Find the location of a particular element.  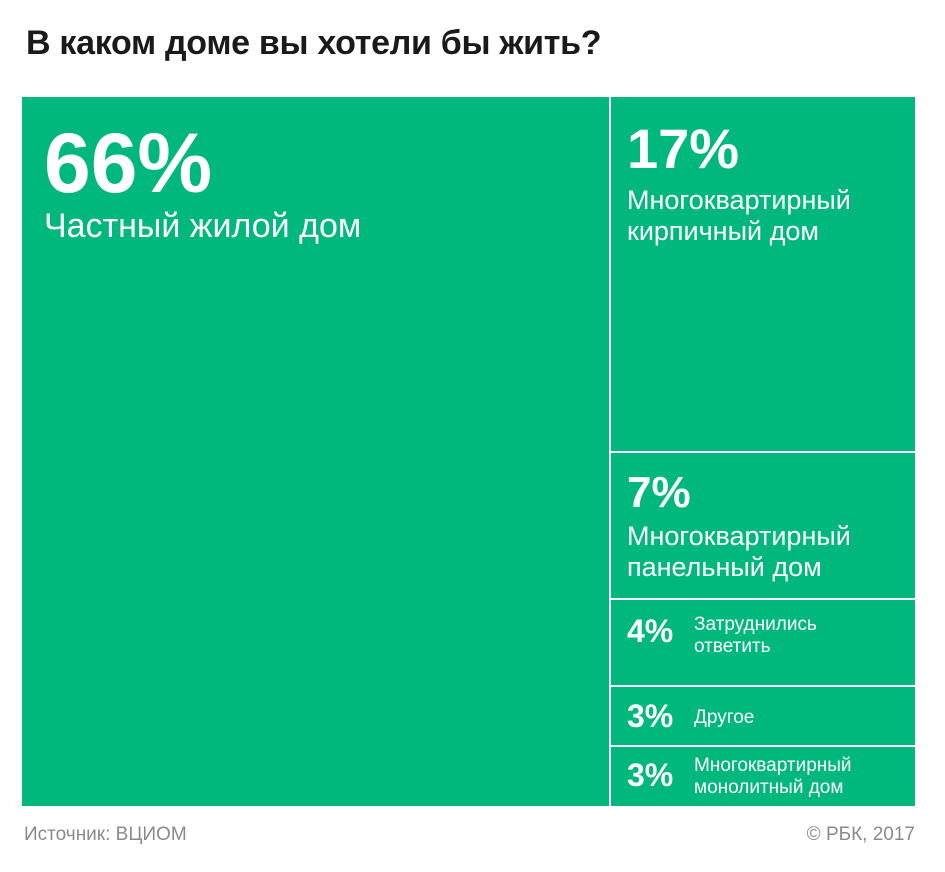

tile-panel-apartment: 7% Многоквартирный панельный дом is located at coordinates (763, 525).